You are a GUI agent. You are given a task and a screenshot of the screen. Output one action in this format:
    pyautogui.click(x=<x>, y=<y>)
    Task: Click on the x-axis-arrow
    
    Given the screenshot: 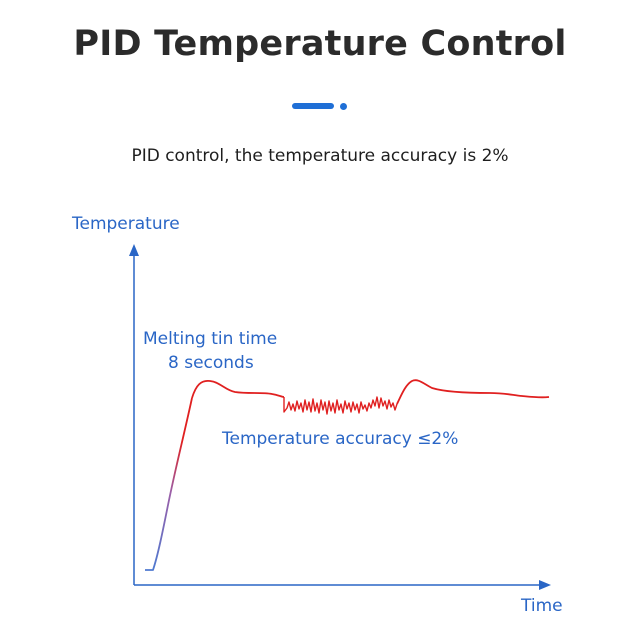 What is the action you would take?
    pyautogui.click(x=545, y=585)
    